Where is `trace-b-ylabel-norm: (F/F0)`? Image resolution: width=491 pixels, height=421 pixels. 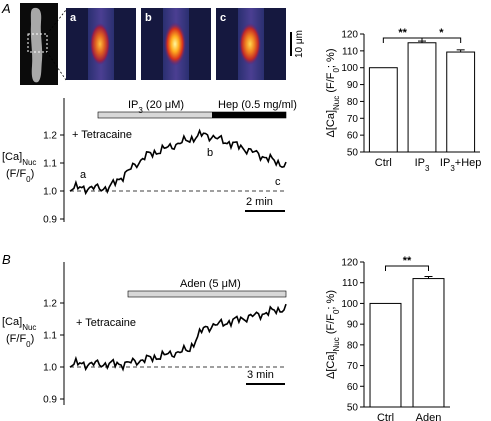 trace-b-ylabel-norm: (F/F0) is located at coordinates (20, 341).